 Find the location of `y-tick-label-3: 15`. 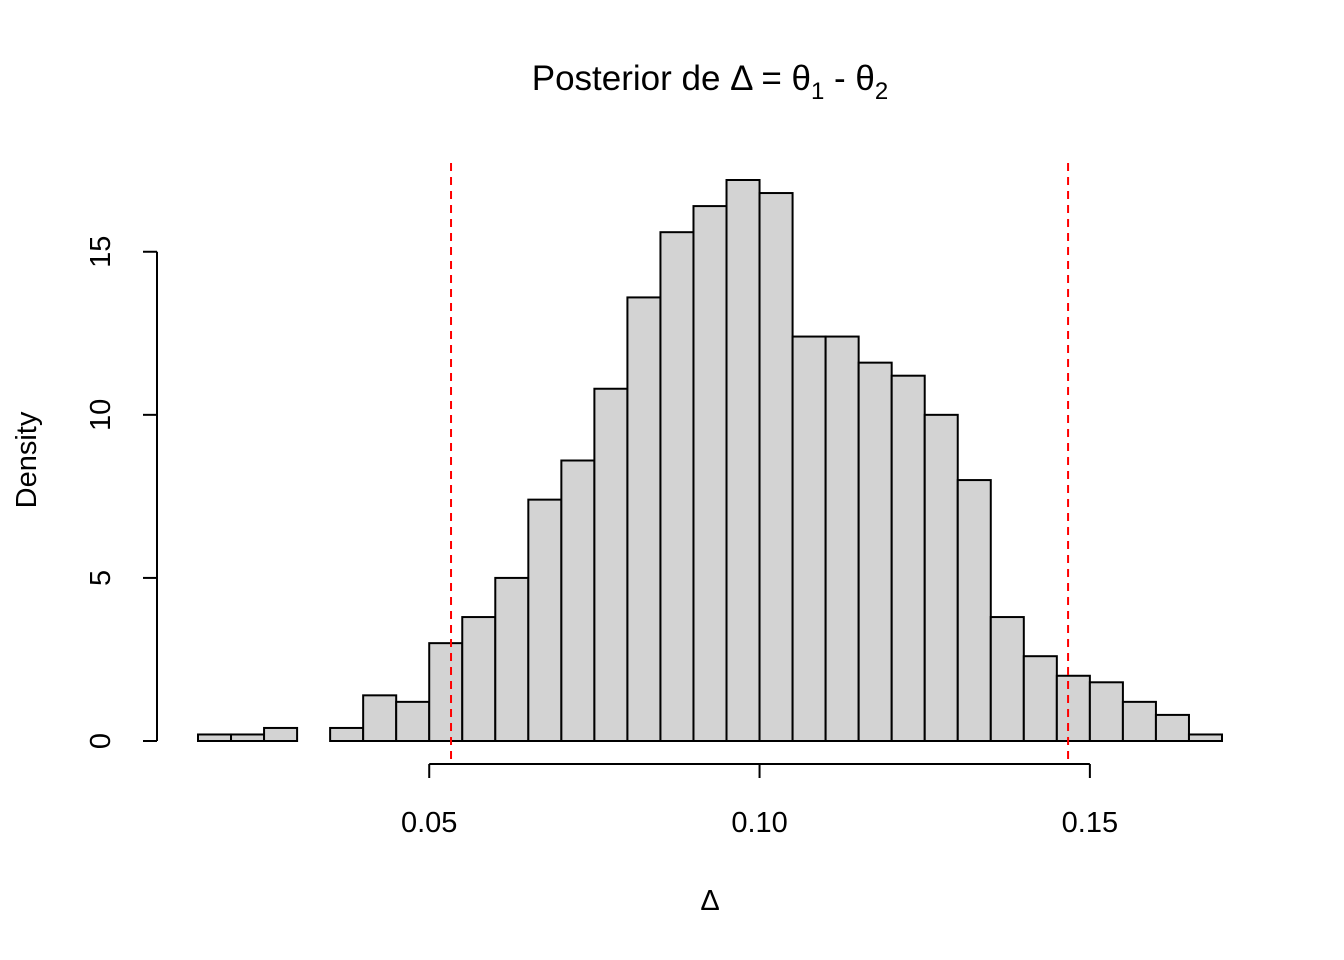

y-tick-label-3: 15 is located at coordinates (101, 252).